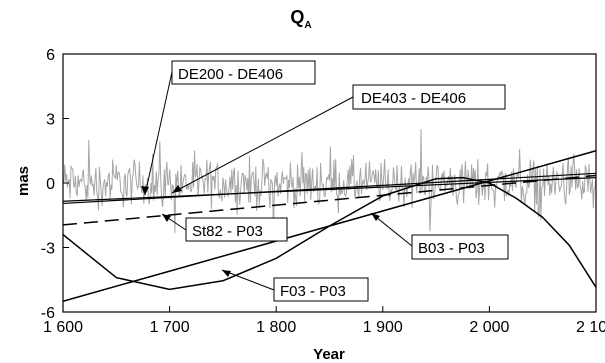  I want to click on x-tick-label: 2 100, so click(590, 327).